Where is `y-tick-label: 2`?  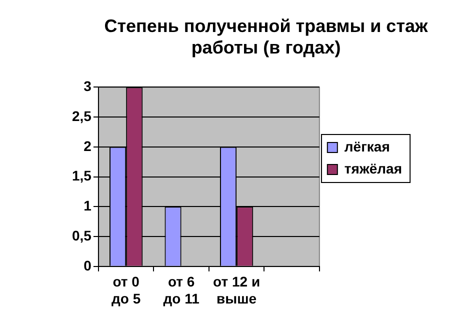 y-tick-label: 2 is located at coordinates (88, 146).